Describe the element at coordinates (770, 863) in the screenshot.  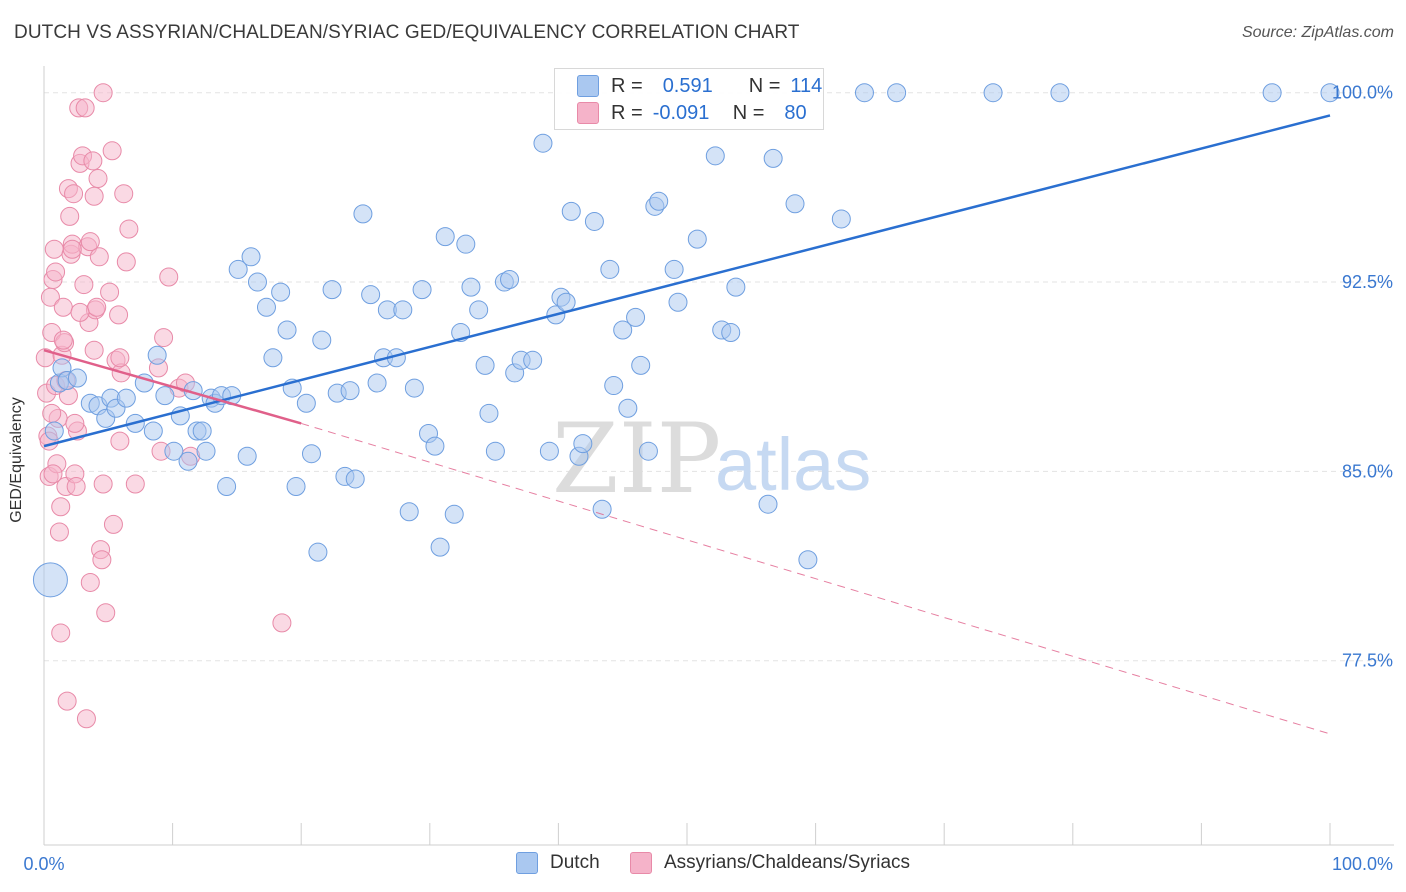
I see `legend-item-assyrian: Assyrians/Chaldeans/Syriacs` at that location.